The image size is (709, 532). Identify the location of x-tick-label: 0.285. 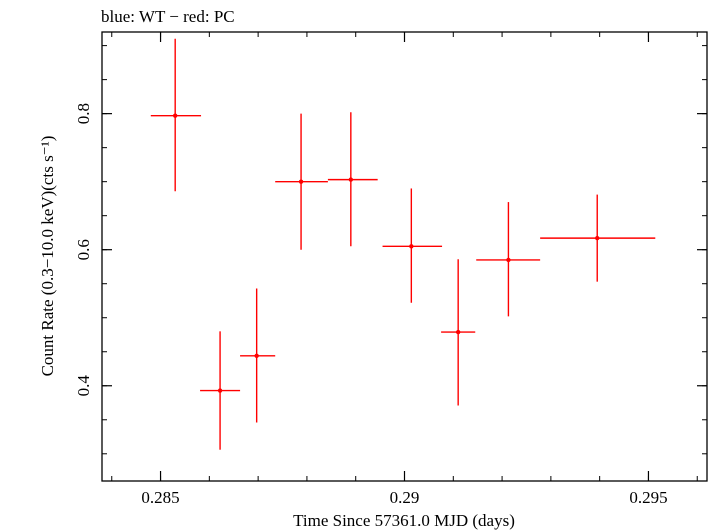
(160, 497).